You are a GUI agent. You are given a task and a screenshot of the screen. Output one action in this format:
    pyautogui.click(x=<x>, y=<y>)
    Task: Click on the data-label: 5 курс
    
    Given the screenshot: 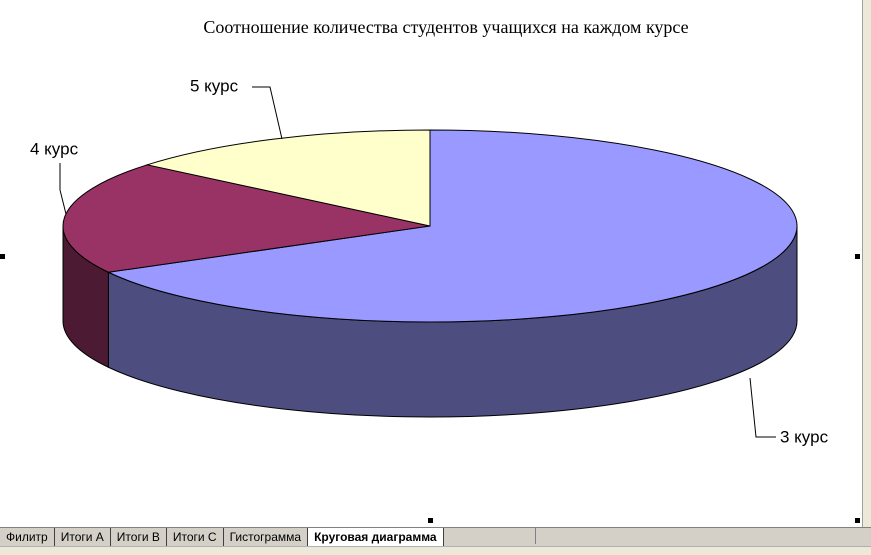 What is the action you would take?
    pyautogui.click(x=214, y=85)
    